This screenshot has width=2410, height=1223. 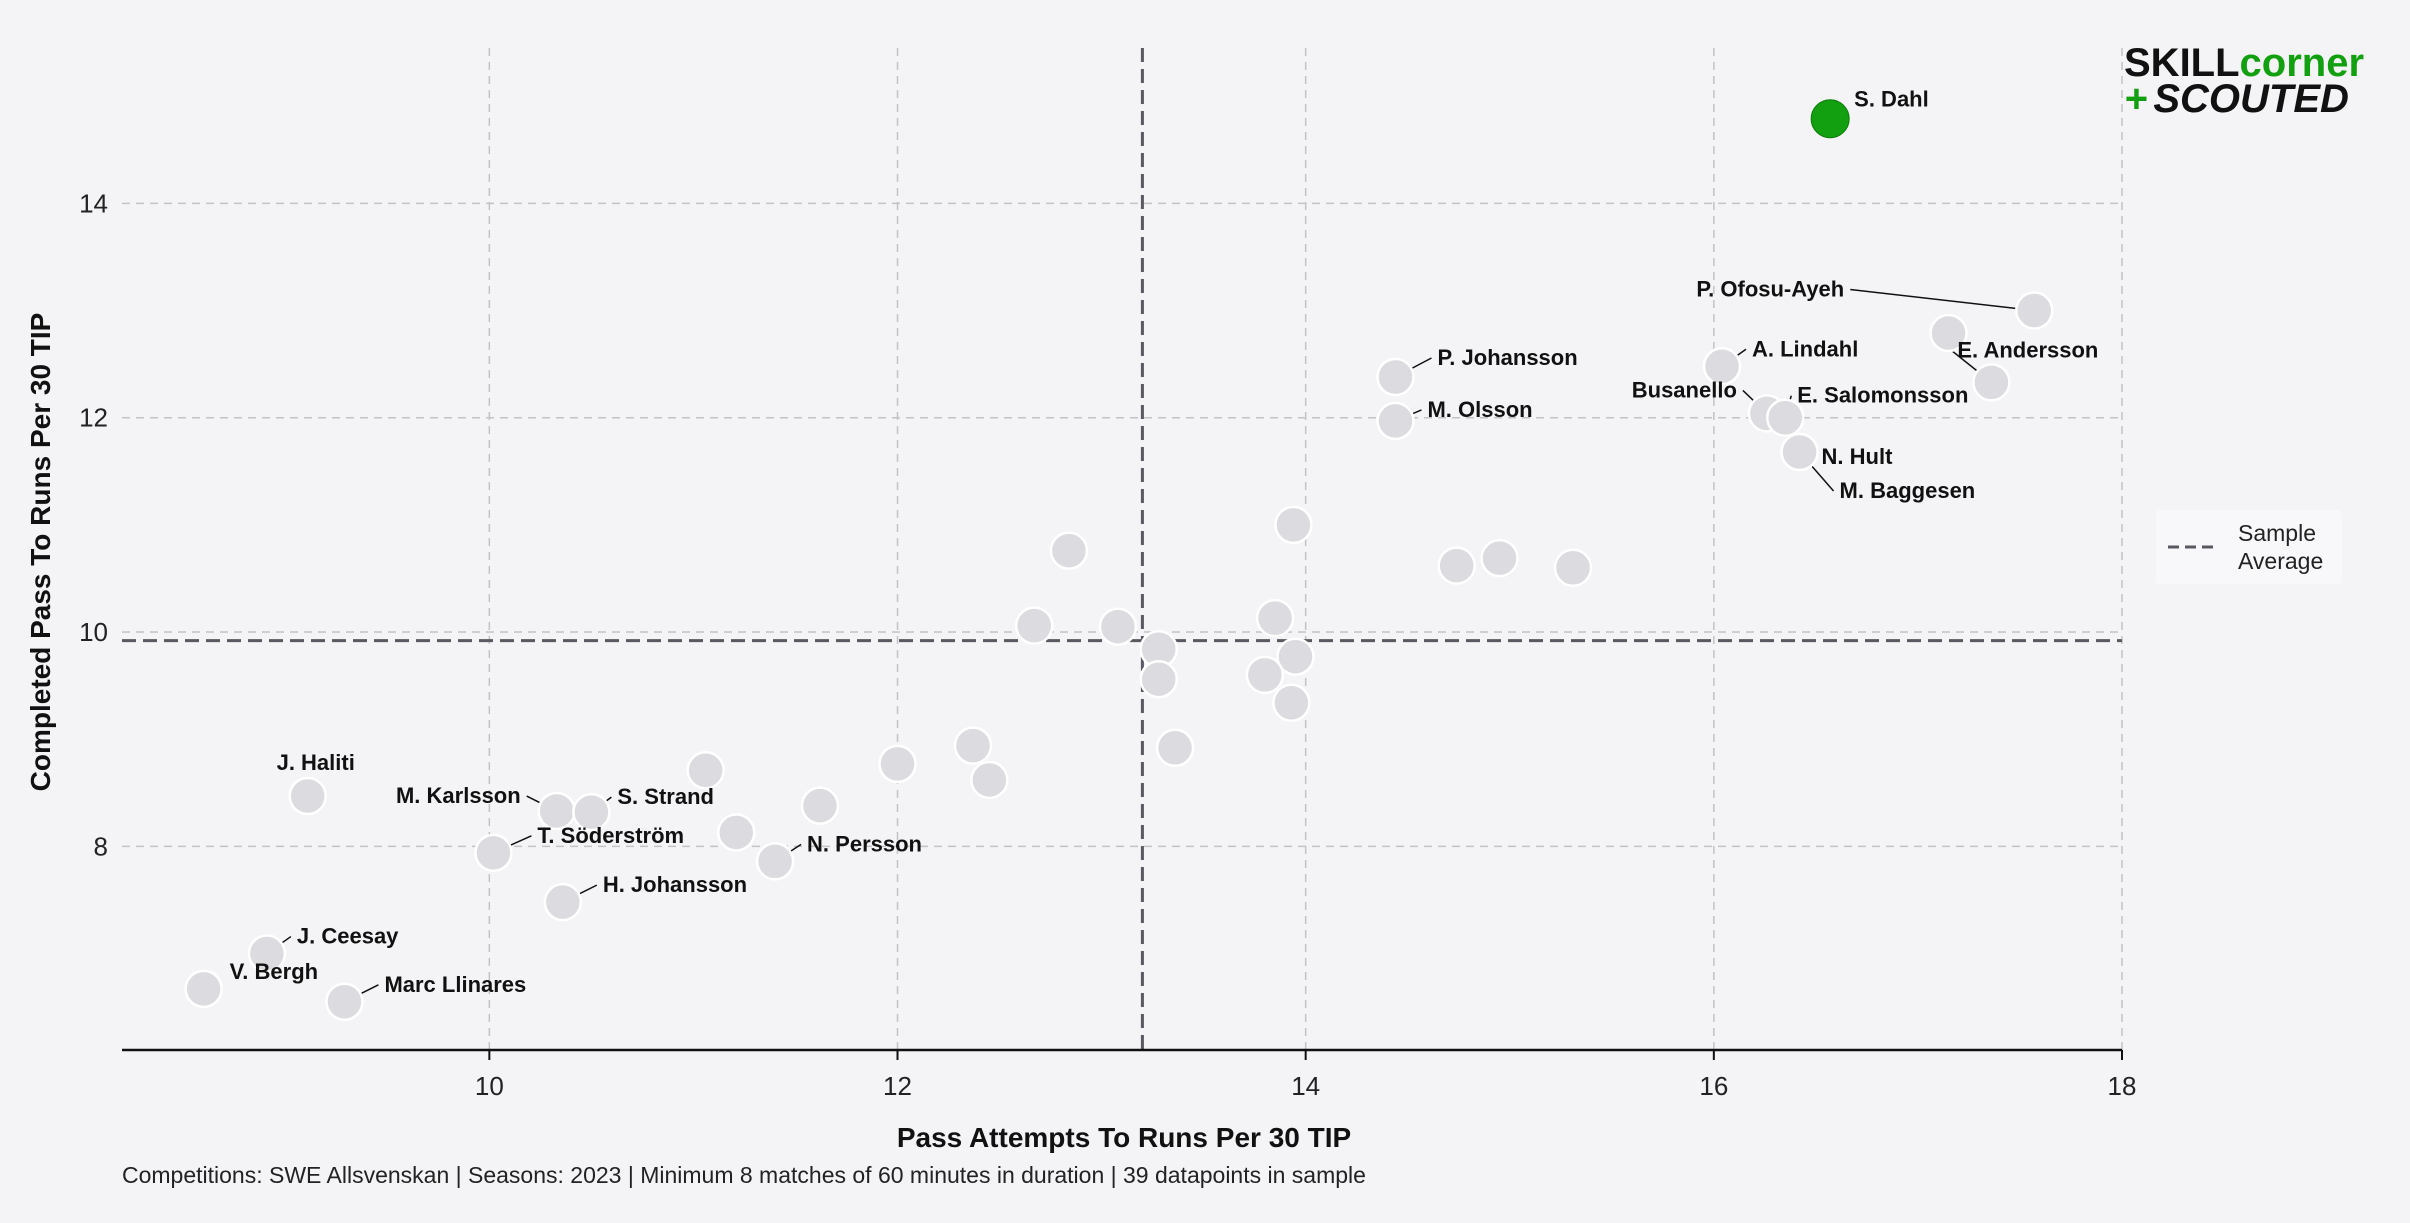 What do you see at coordinates (101, 846) in the screenshot?
I see `y-tick-label: 8` at bounding box center [101, 846].